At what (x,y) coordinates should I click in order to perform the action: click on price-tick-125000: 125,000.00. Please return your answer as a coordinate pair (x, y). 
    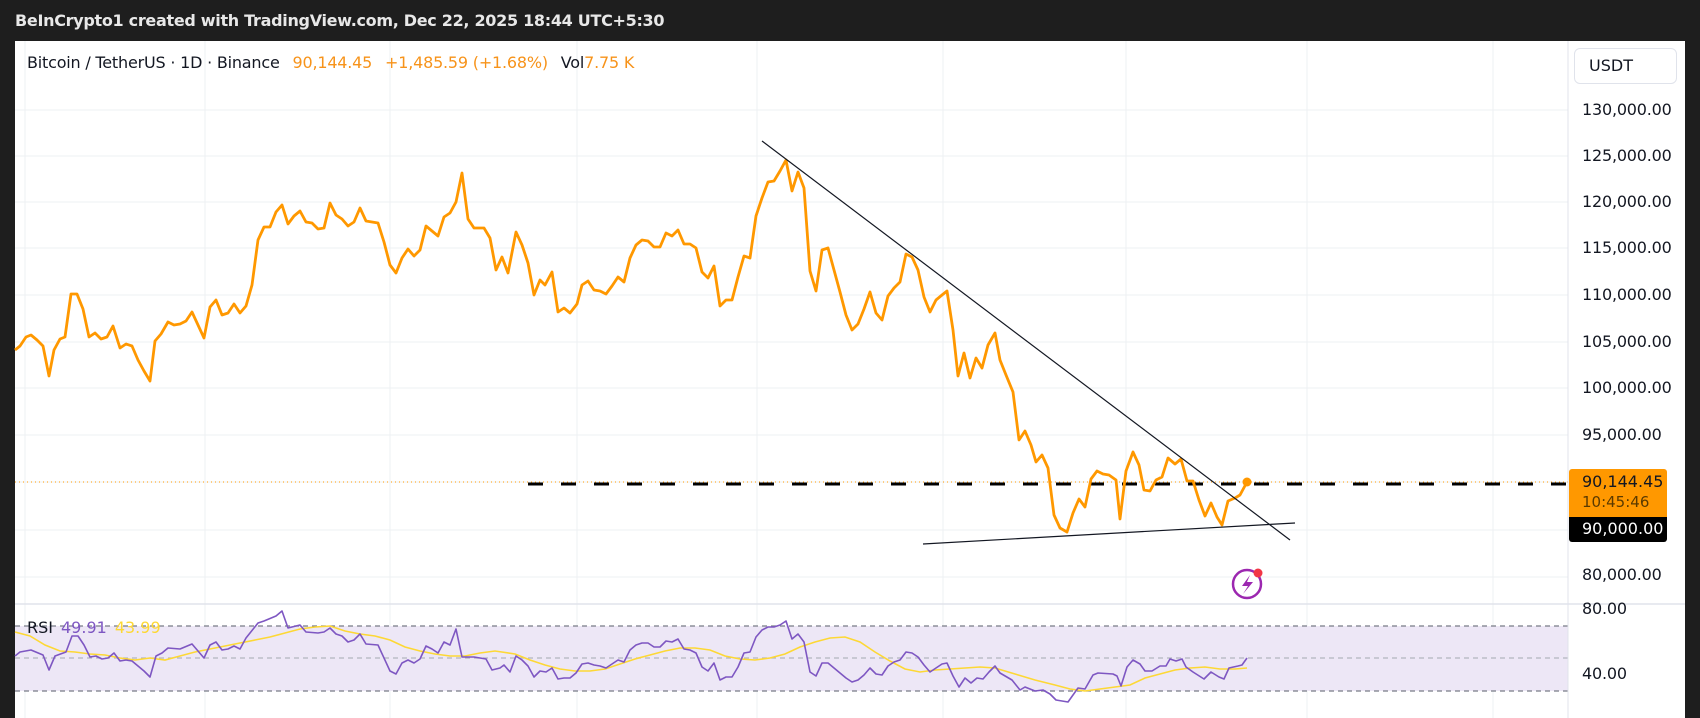
    Looking at the image, I should click on (1627, 155).